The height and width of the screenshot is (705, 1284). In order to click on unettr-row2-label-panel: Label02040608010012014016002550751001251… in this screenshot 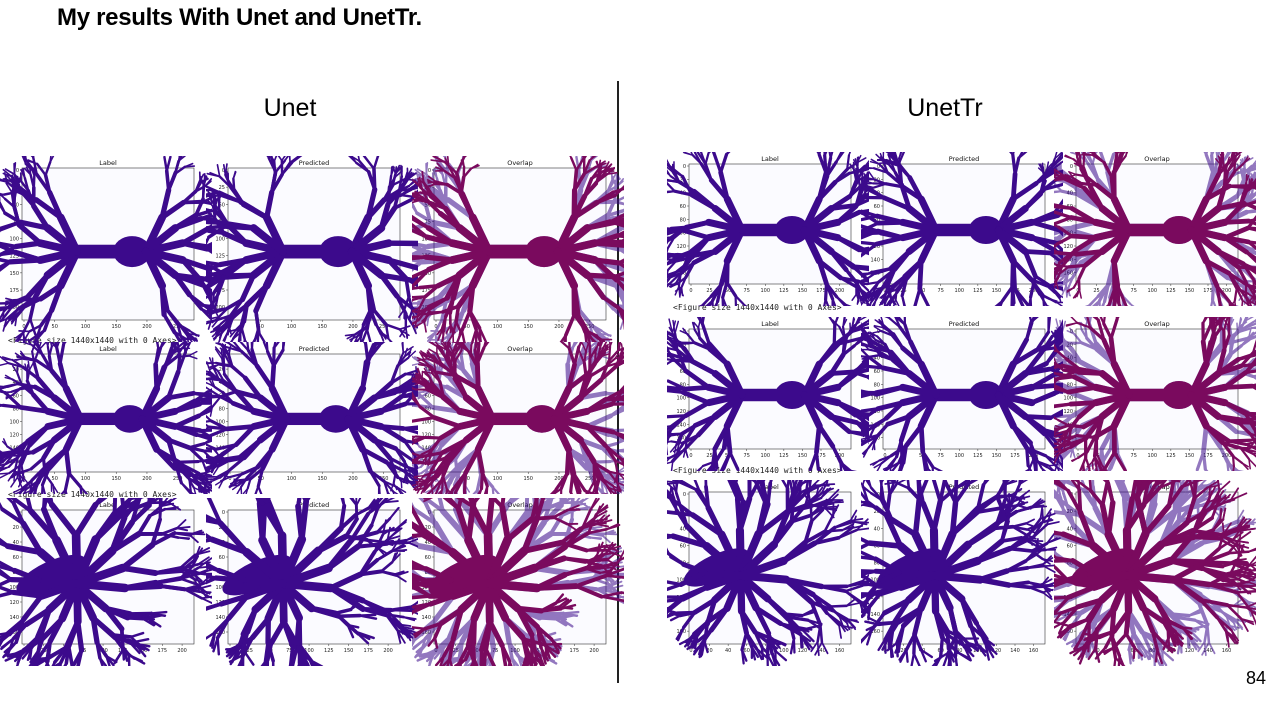, I will do `click(768, 394)`.